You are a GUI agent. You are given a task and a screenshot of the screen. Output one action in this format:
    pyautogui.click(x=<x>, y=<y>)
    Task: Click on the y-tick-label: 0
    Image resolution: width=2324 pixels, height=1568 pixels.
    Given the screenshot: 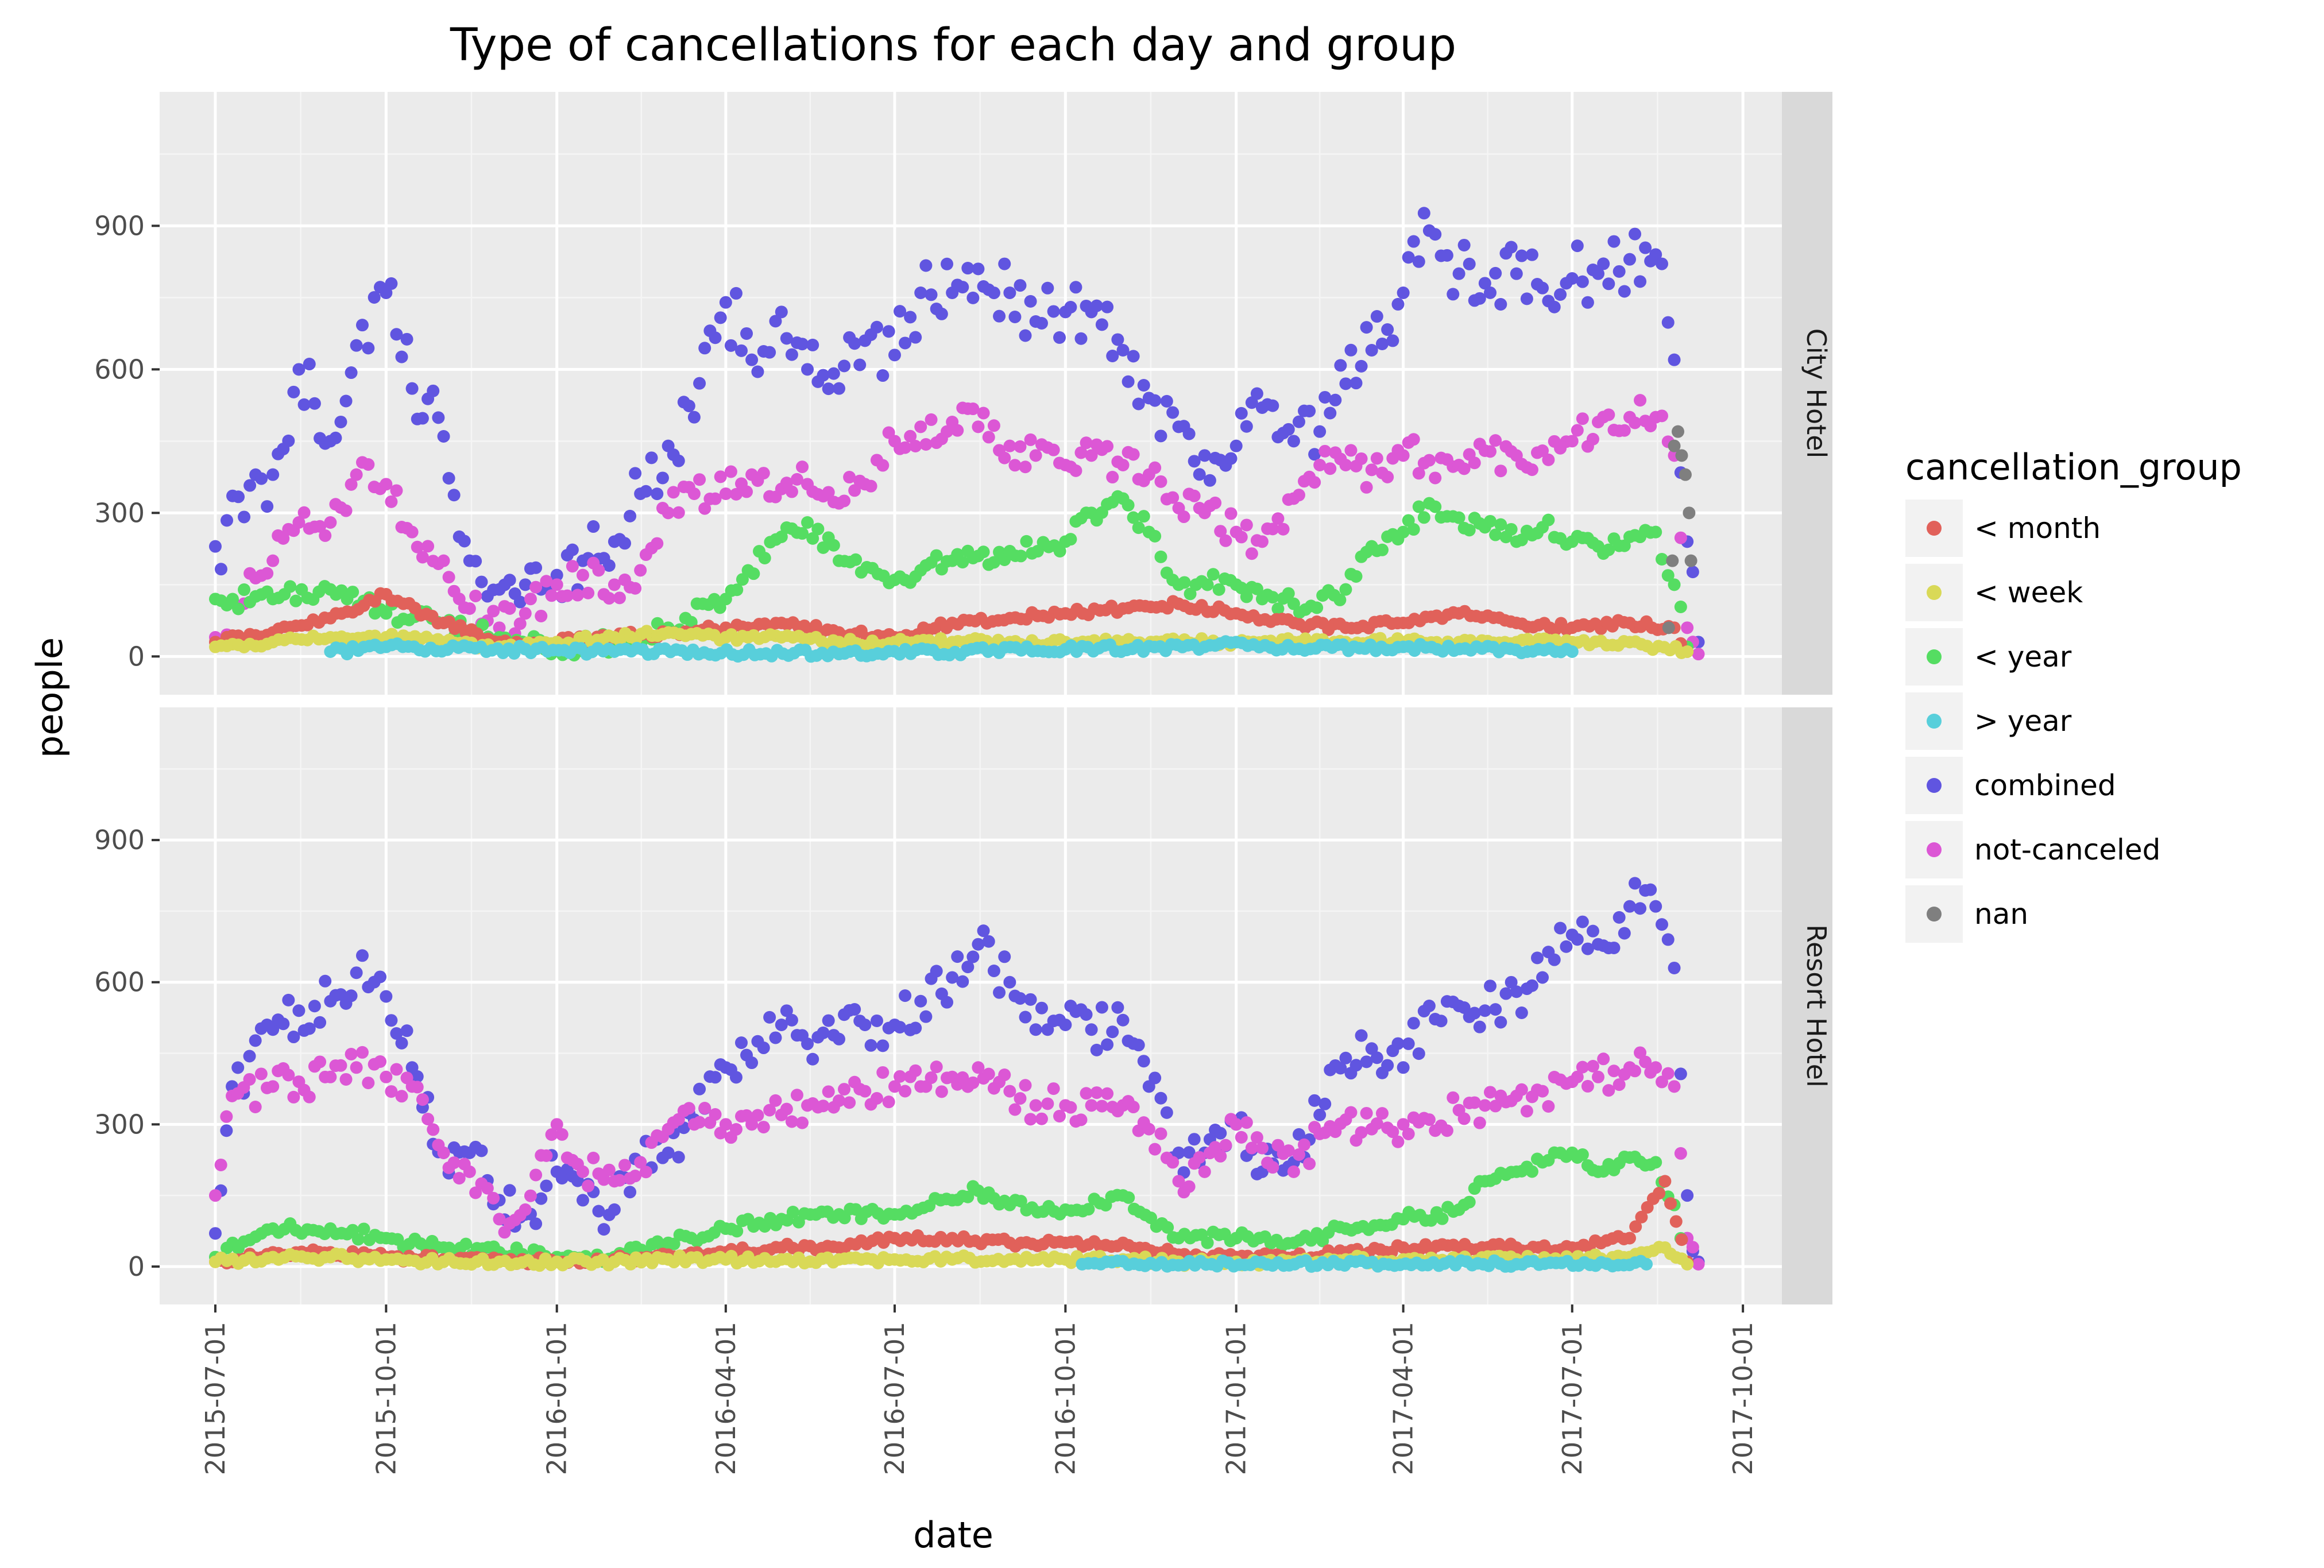 What is the action you would take?
    pyautogui.click(x=136, y=656)
    